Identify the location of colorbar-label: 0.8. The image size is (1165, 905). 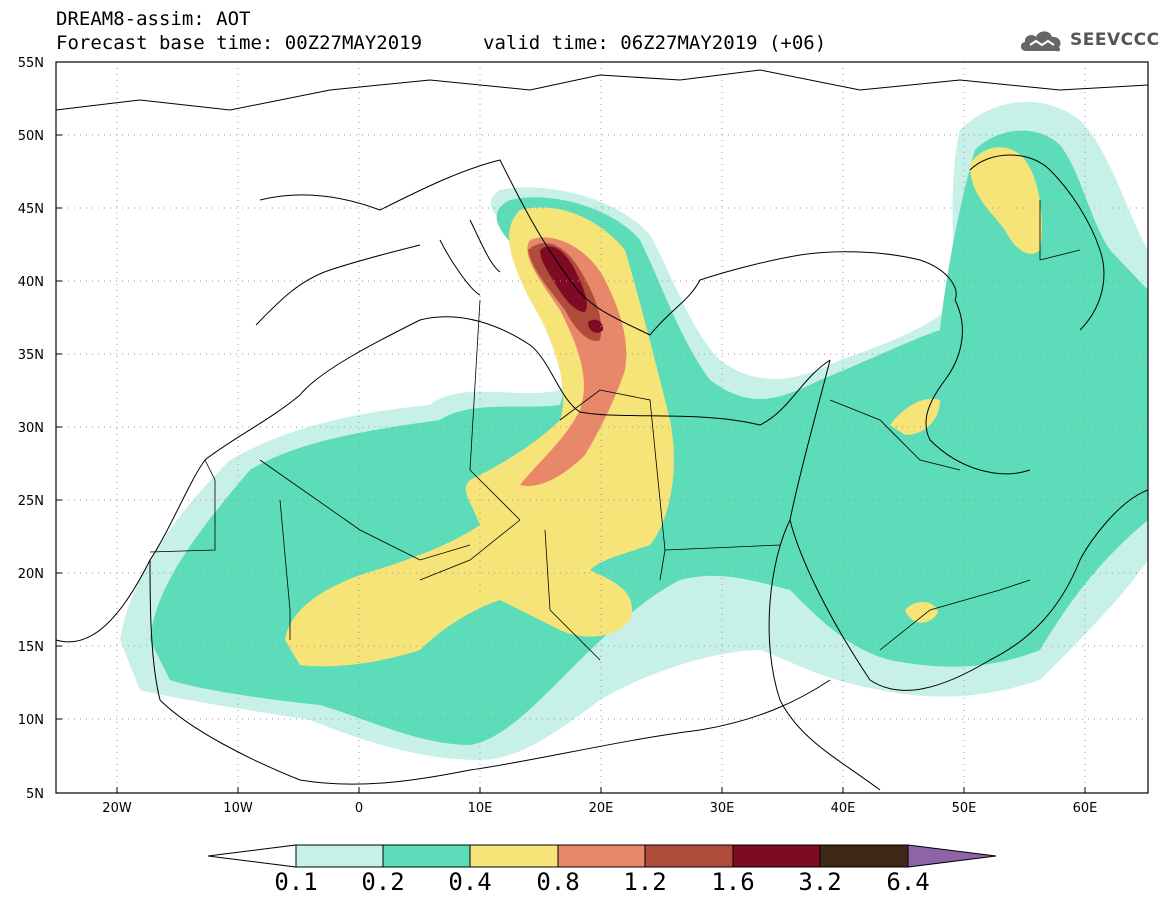
(558, 882).